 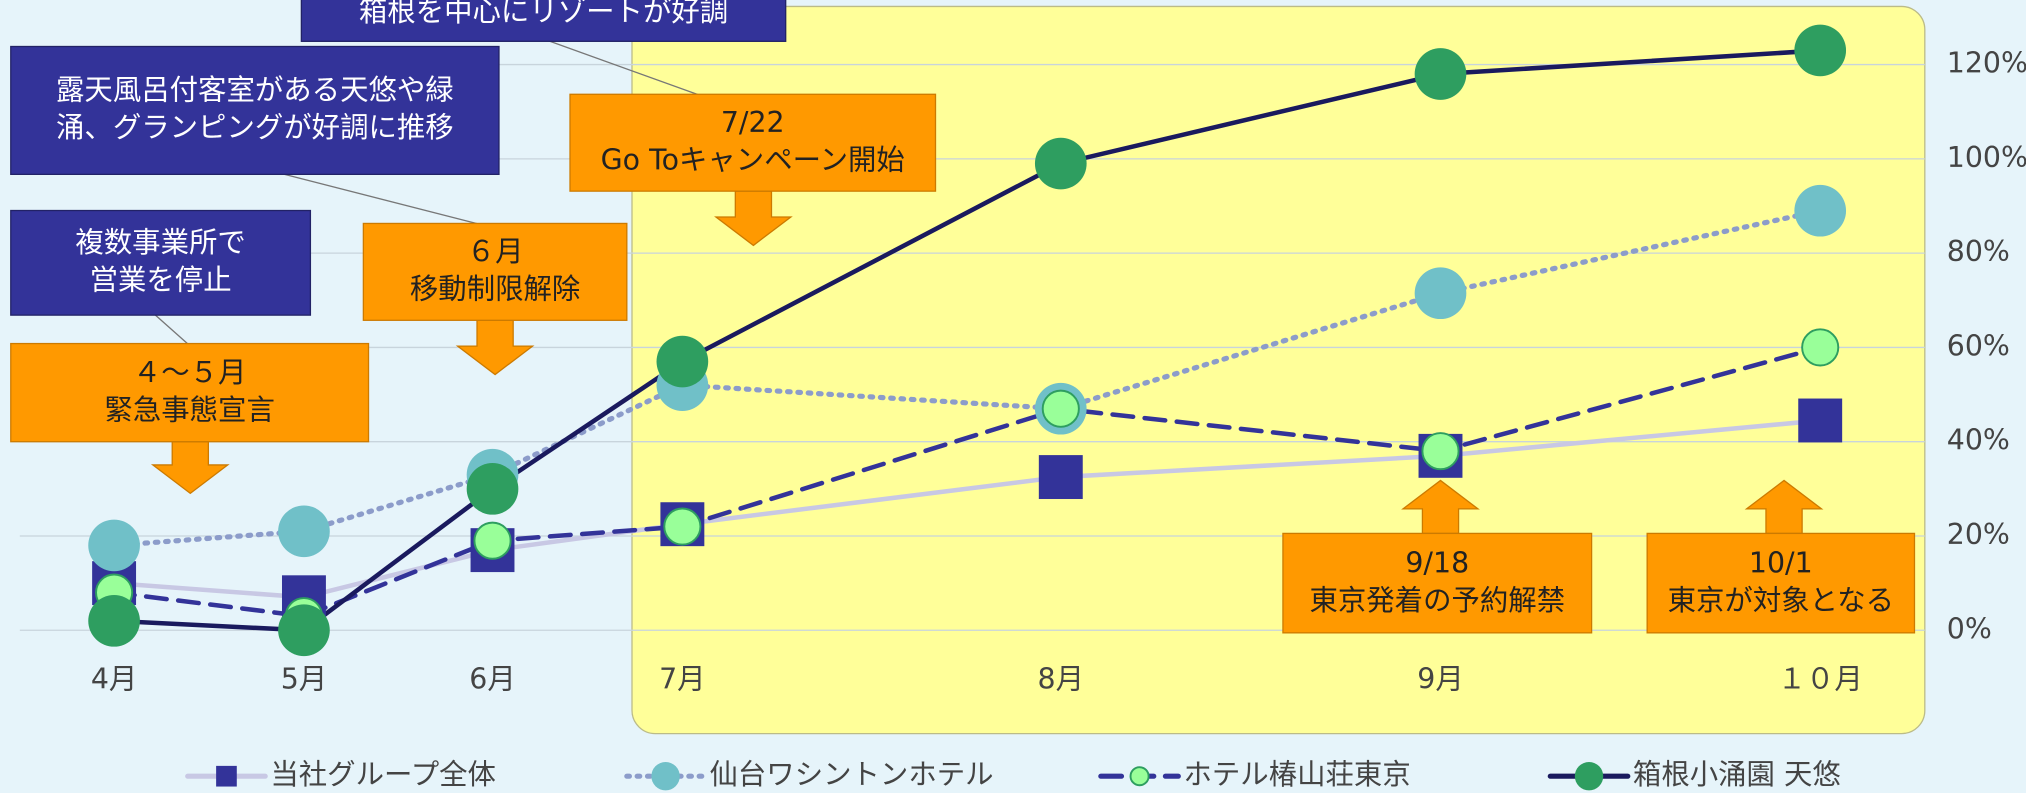 What do you see at coordinates (255, 127) in the screenshot?
I see `annotation-text: 涌、グランピングが好調に推移` at bounding box center [255, 127].